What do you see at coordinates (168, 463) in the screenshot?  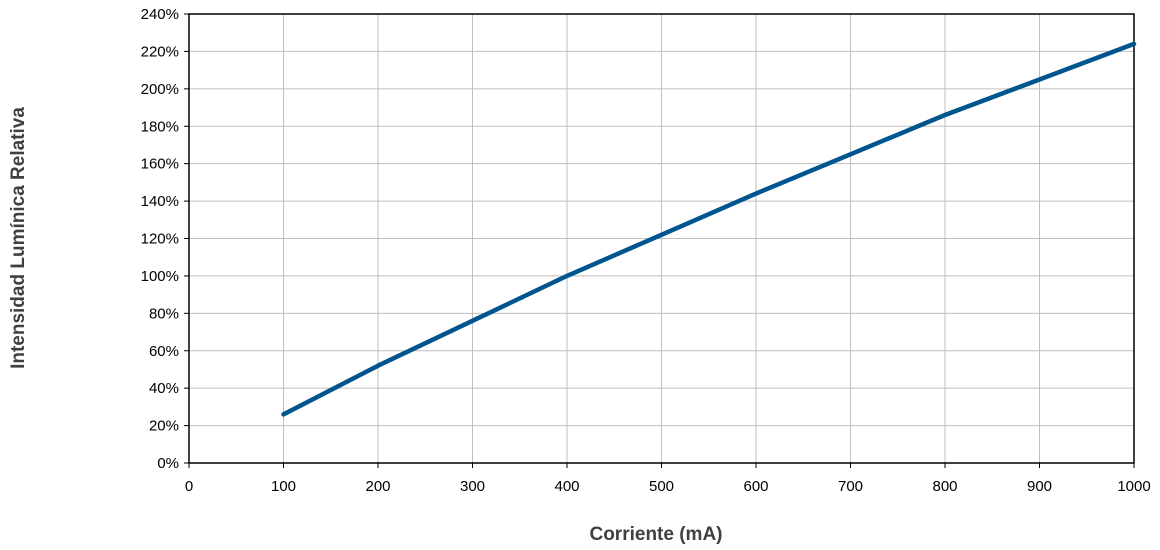 I see `y-tick-label: 0%` at bounding box center [168, 463].